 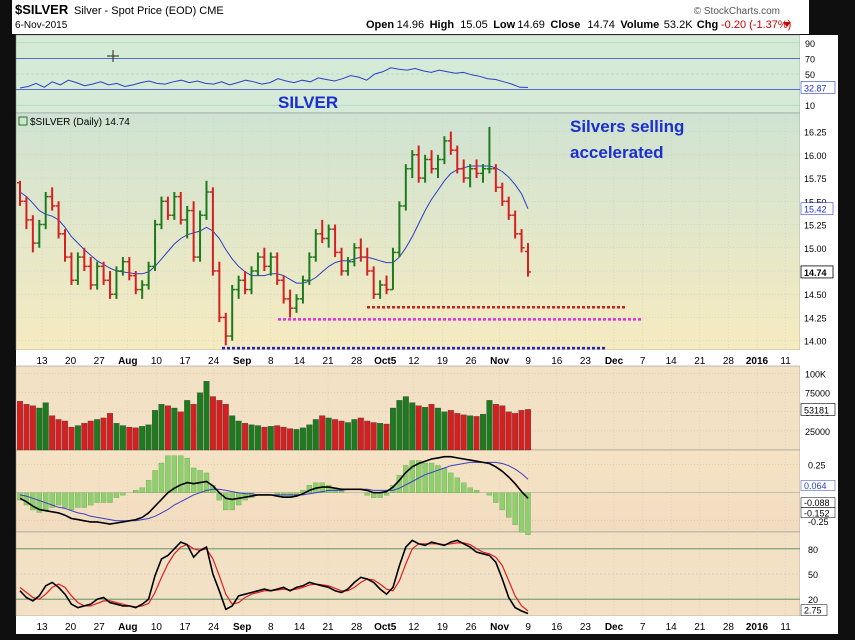 What do you see at coordinates (442, 25) in the screenshot?
I see `header-ohlc-2: High` at bounding box center [442, 25].